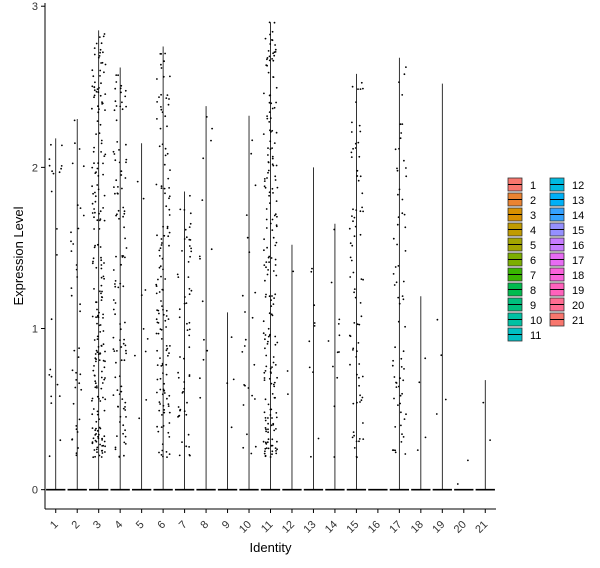 The width and height of the screenshot is (600, 568). I want to click on x-tick-label: 8, so click(204, 525).